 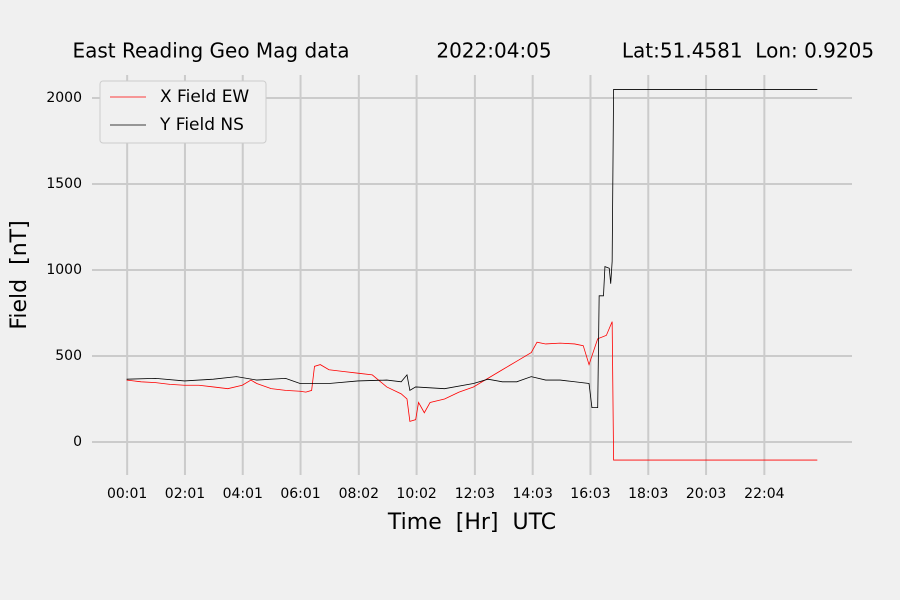 I want to click on x-tick-label: 08:02, so click(x=359, y=494).